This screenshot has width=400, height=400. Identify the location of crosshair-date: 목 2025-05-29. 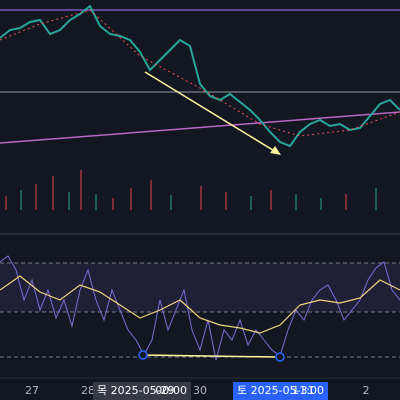
(136, 390).